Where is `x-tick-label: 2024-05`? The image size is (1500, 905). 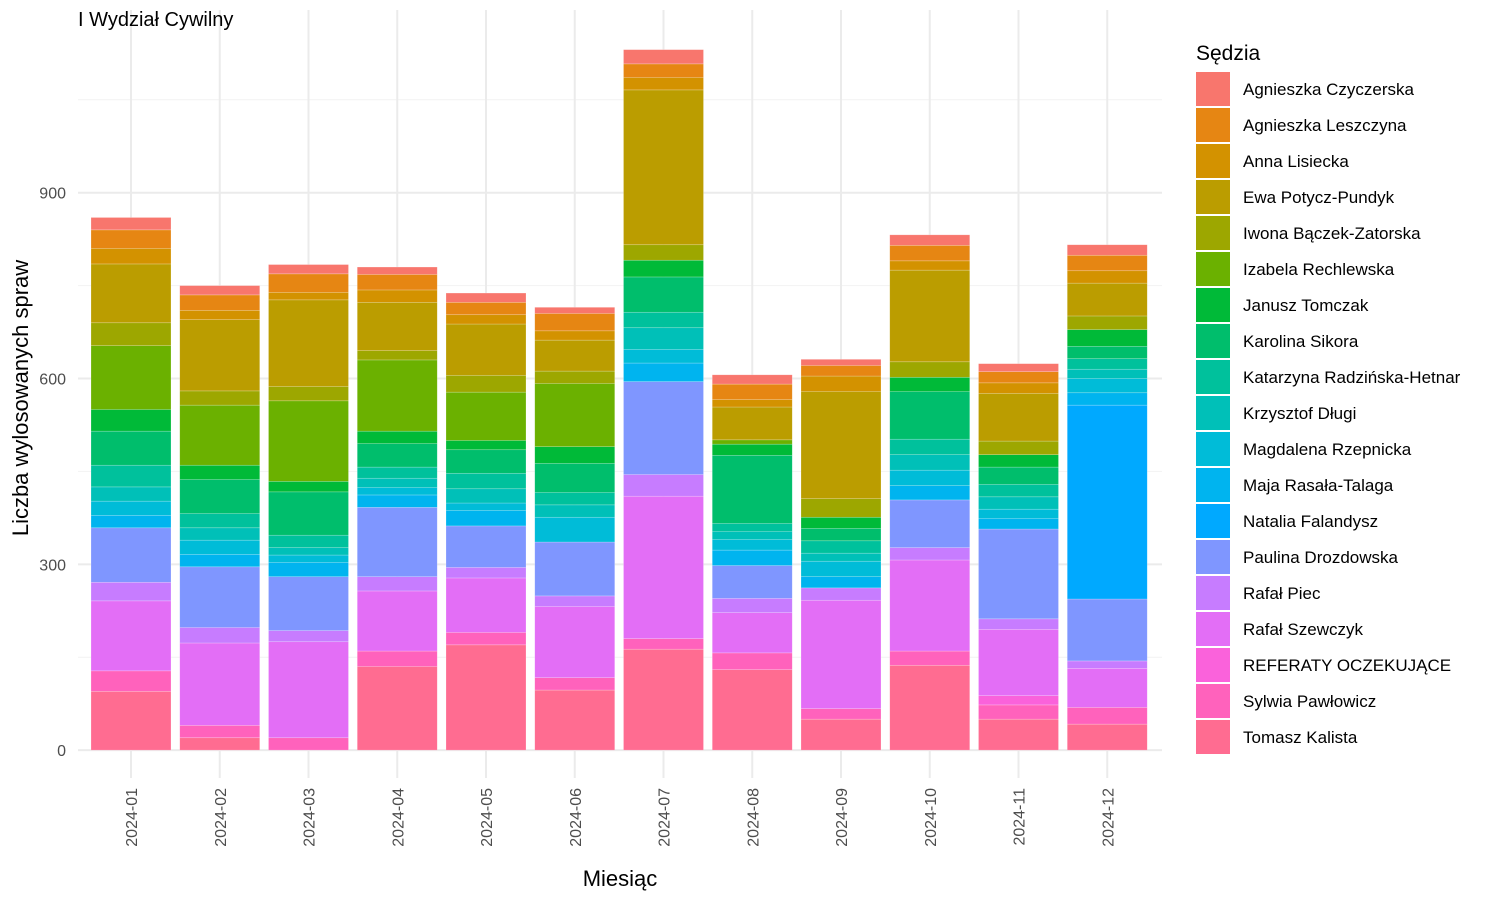 x-tick-label: 2024-05 is located at coordinates (487, 817).